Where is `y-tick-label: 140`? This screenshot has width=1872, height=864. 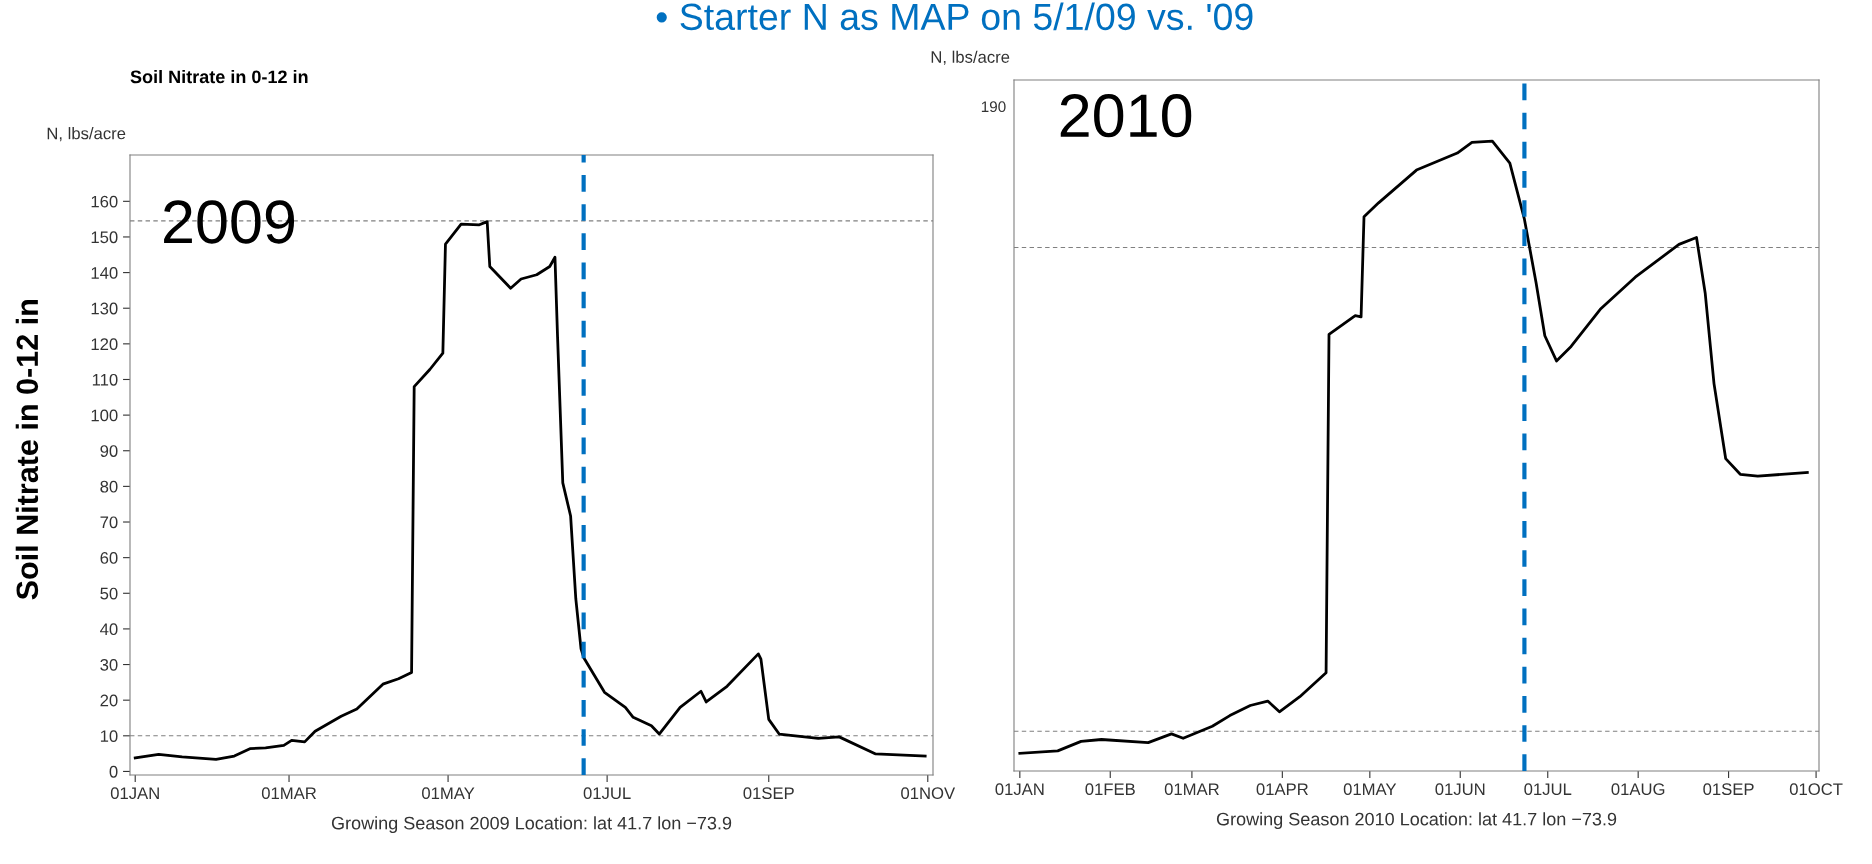
y-tick-label: 140 is located at coordinates (104, 272).